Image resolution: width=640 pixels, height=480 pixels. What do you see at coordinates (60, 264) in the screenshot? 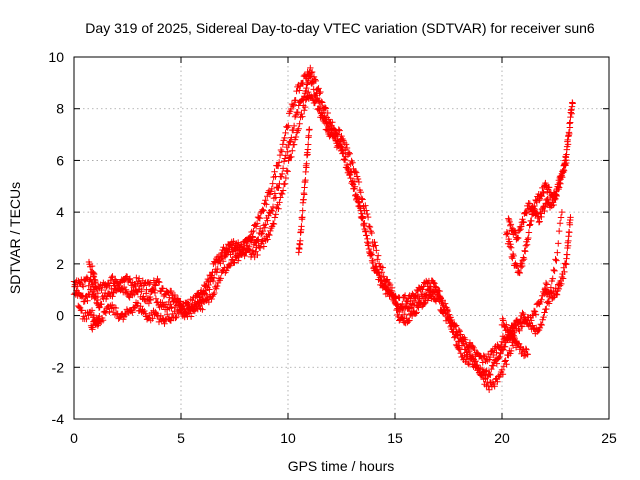
I see `y-tick-label: 2` at bounding box center [60, 264].